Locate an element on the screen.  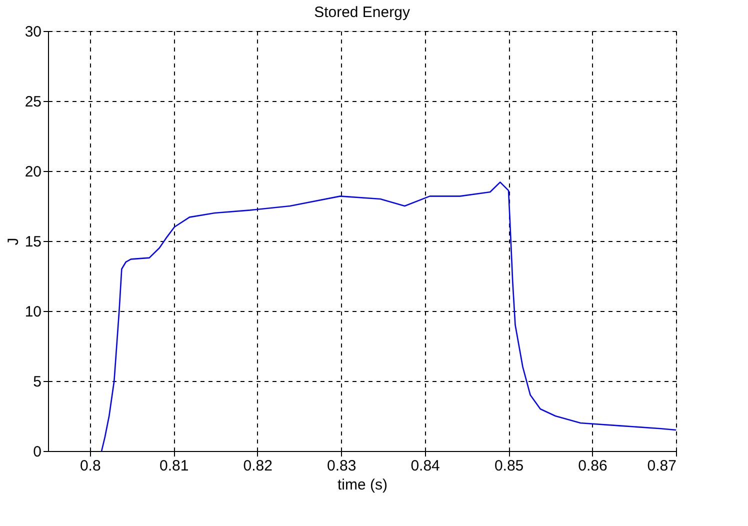
y-tick-label: 25 is located at coordinates (33, 102).